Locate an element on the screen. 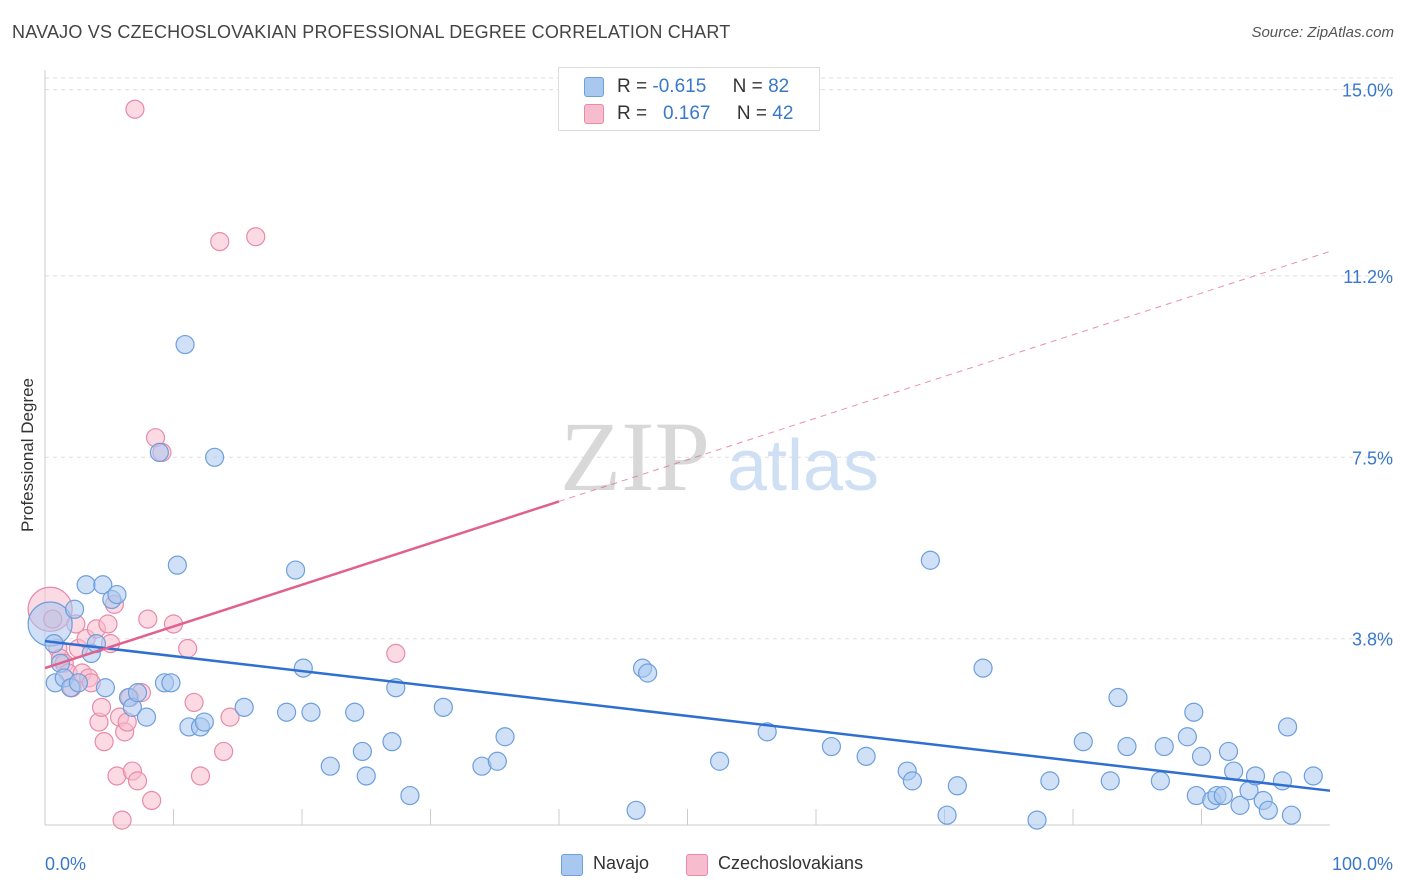 This screenshot has width=1406, height=892. navajo-legend-swatch is located at coordinates (572, 865).